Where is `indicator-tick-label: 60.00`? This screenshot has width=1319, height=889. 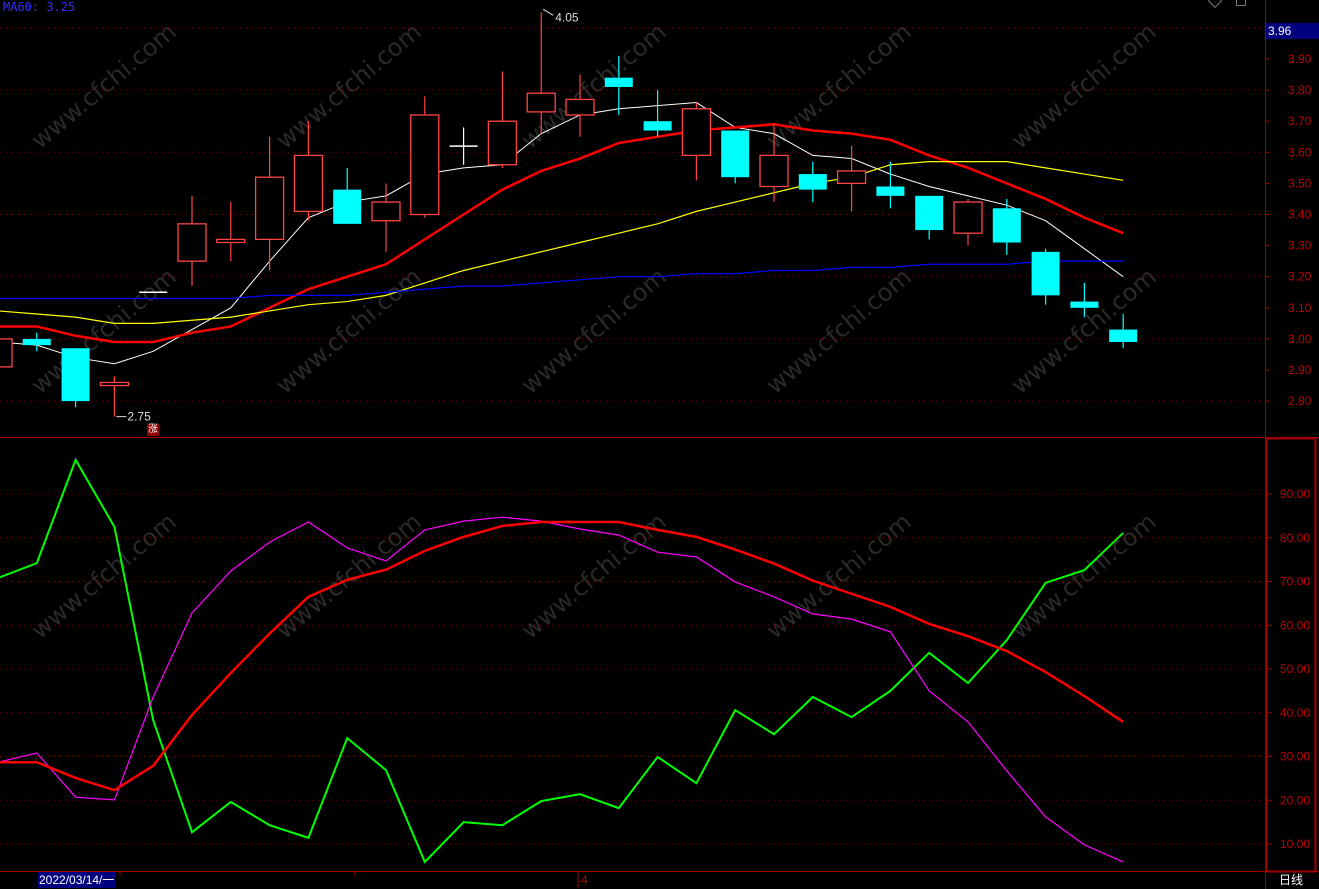 indicator-tick-label: 60.00 is located at coordinates (1295, 625).